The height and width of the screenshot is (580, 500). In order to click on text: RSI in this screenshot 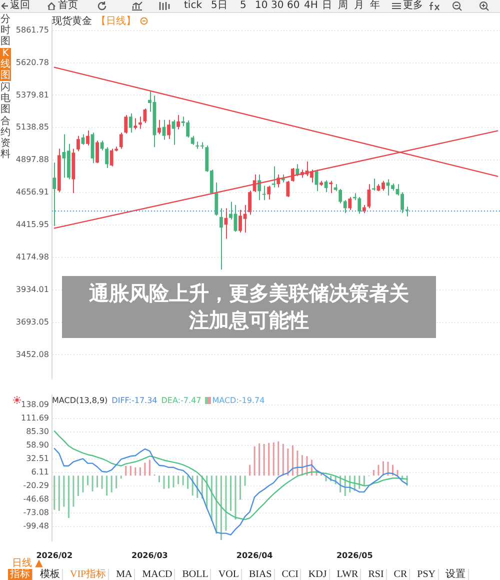, I will do `click(376, 574)`.